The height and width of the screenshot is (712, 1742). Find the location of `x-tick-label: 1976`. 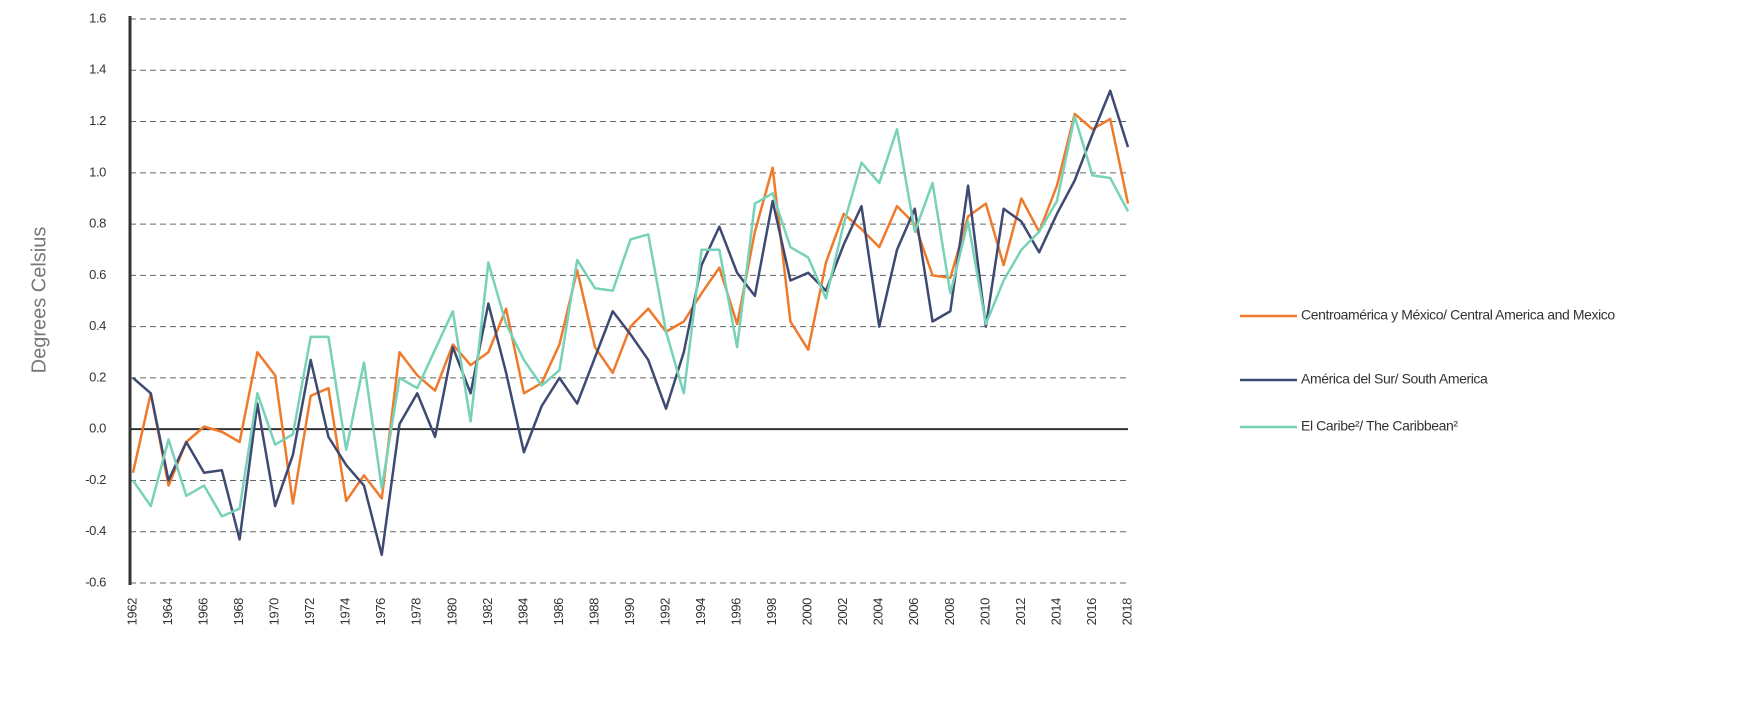

x-tick-label: 1976 is located at coordinates (380, 611).